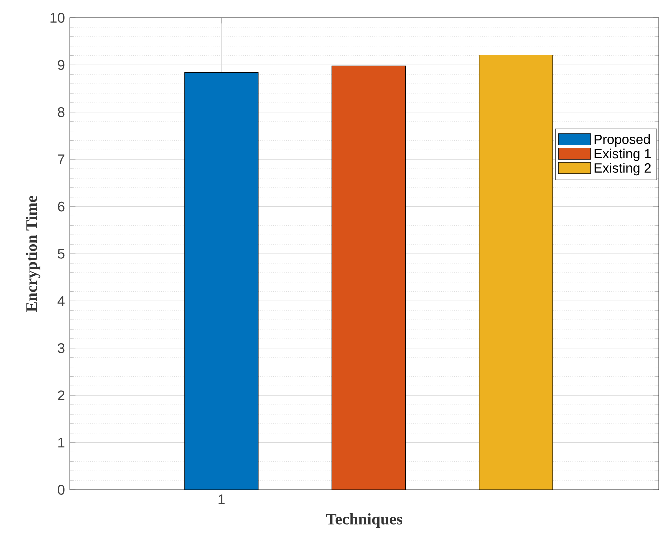 The image size is (659, 551). What do you see at coordinates (61, 490) in the screenshot?
I see `y-tick-label: 0` at bounding box center [61, 490].